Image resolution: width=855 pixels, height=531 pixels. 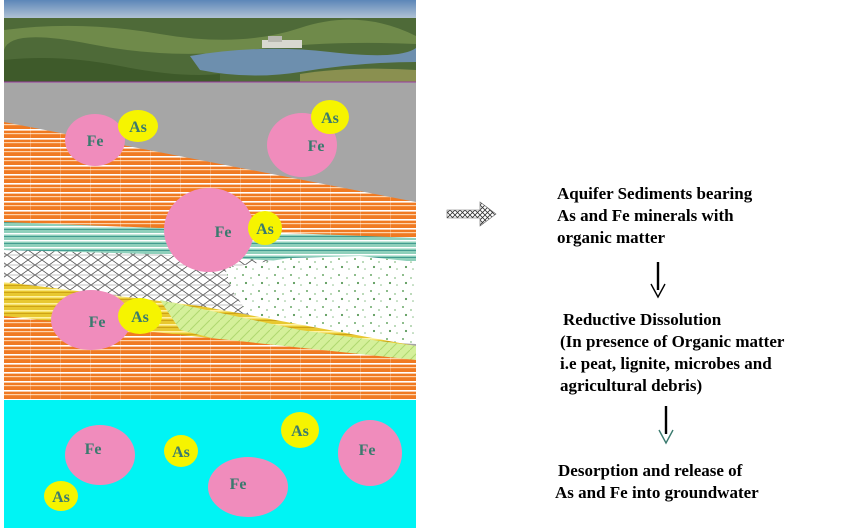 I want to click on step-line: agricultural debris), so click(x=631, y=385).